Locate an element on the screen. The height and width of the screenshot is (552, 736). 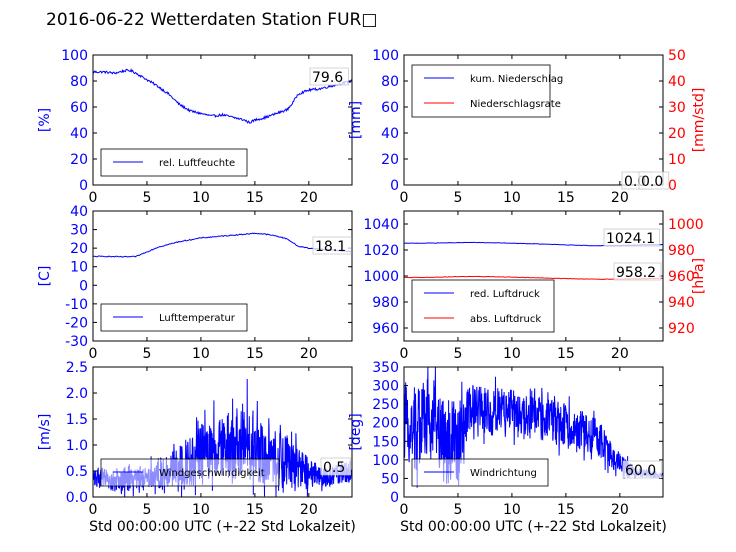
legend: kum. Niederschlag Niederschlagsrate is located at coordinates (487, 91).